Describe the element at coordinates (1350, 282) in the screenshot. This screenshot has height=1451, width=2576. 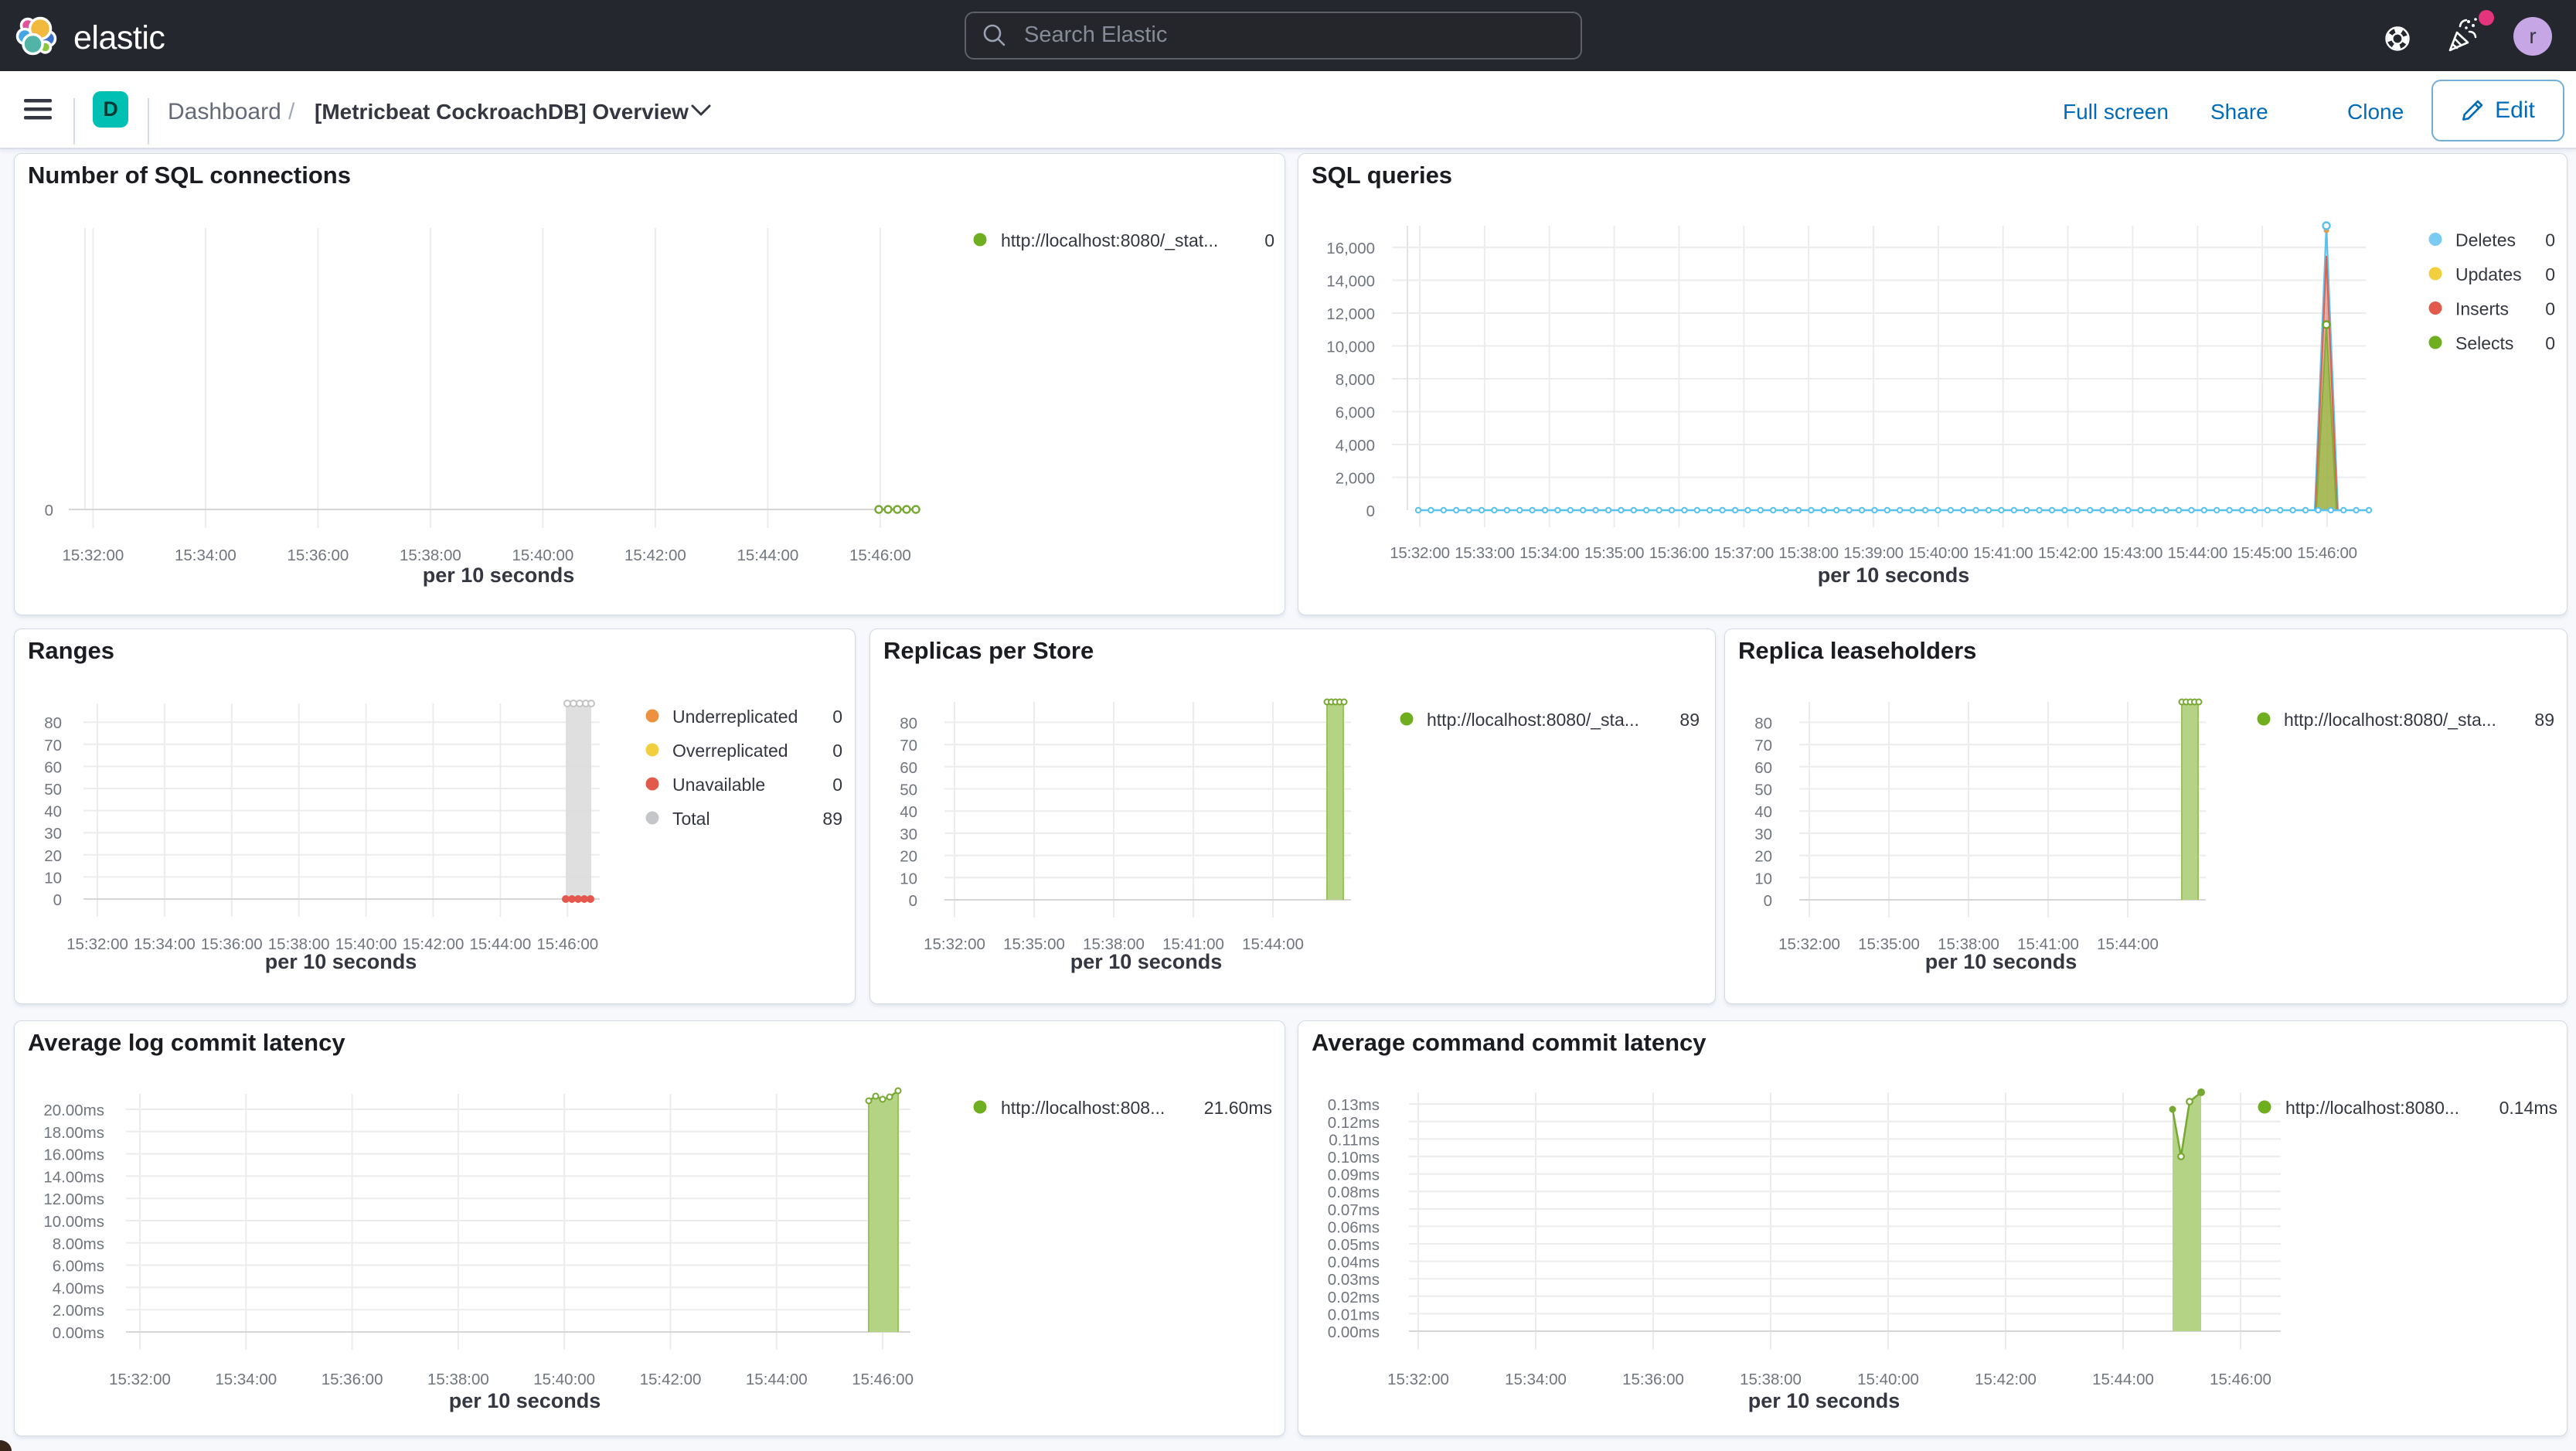
I see `svg-text: 14,000` at that location.